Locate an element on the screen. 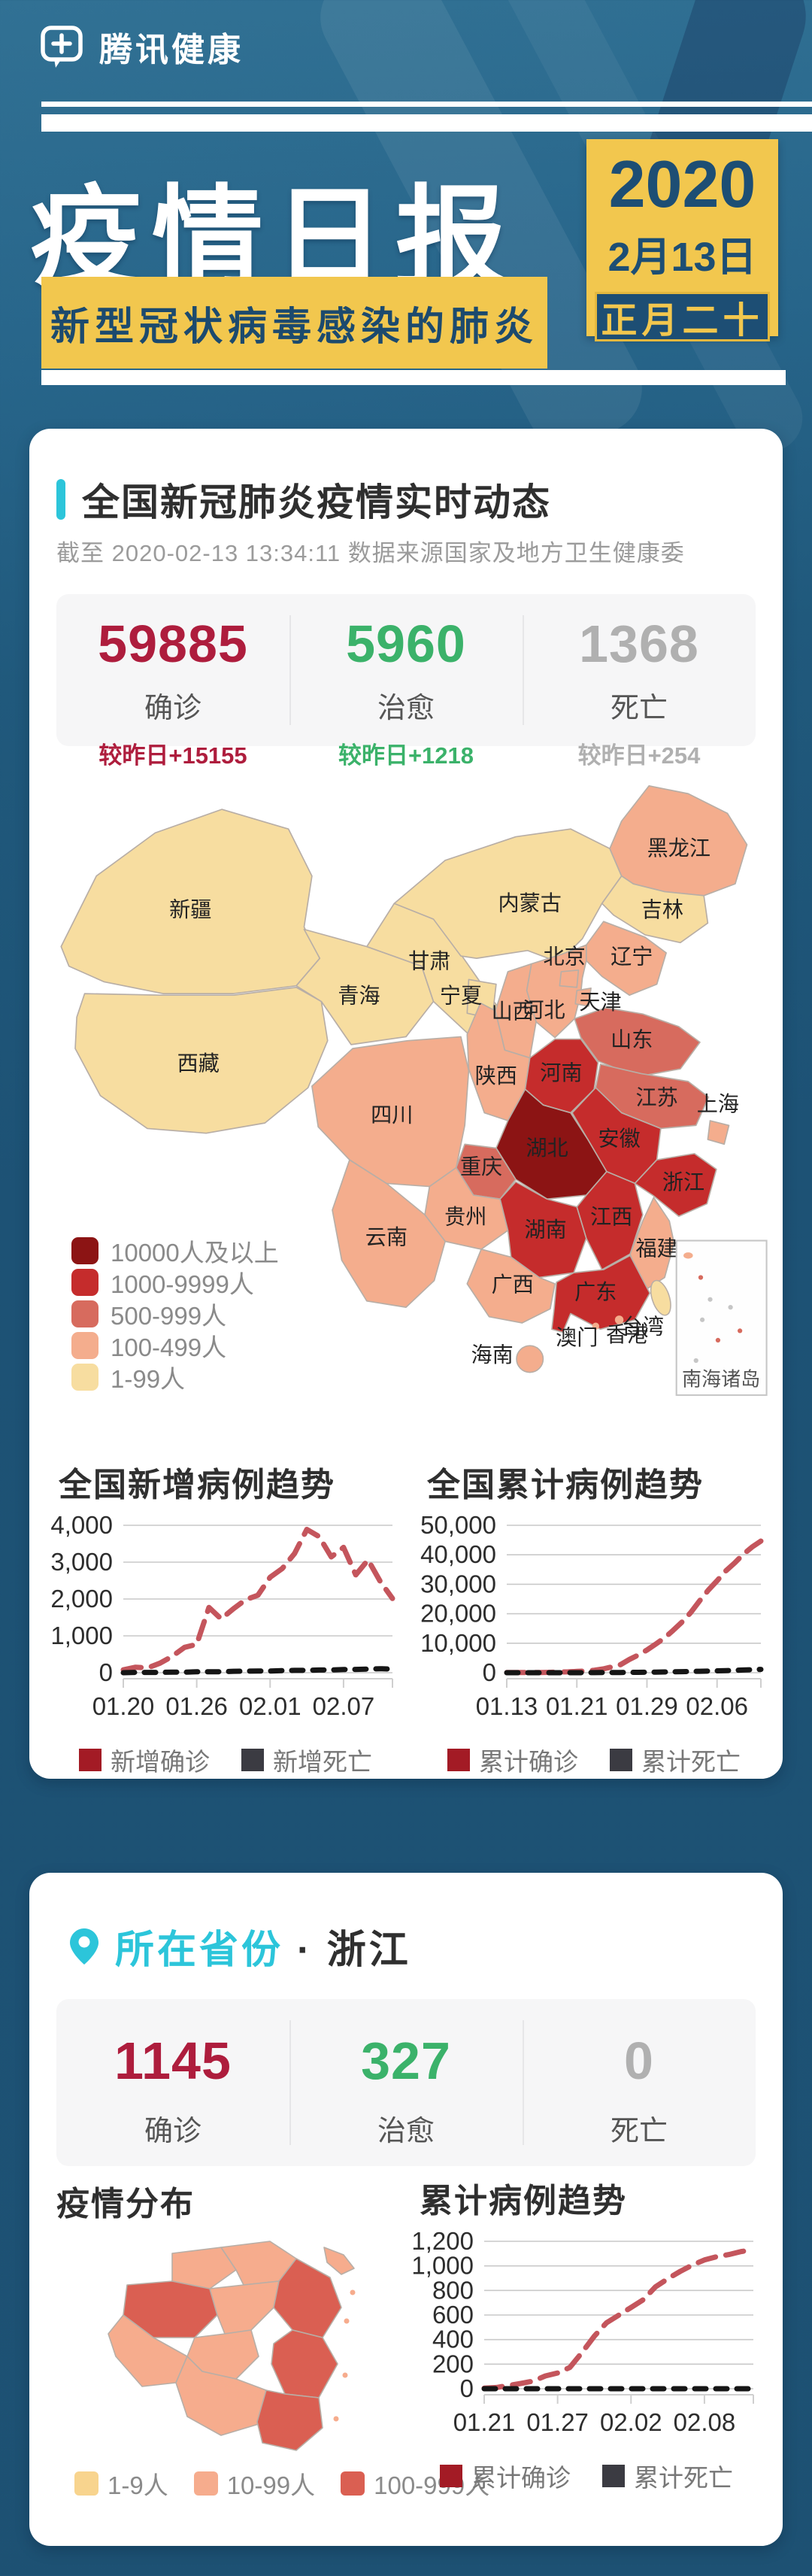 The height and width of the screenshot is (2576, 812). legend-item: 500-999人 is located at coordinates (175, 1314).